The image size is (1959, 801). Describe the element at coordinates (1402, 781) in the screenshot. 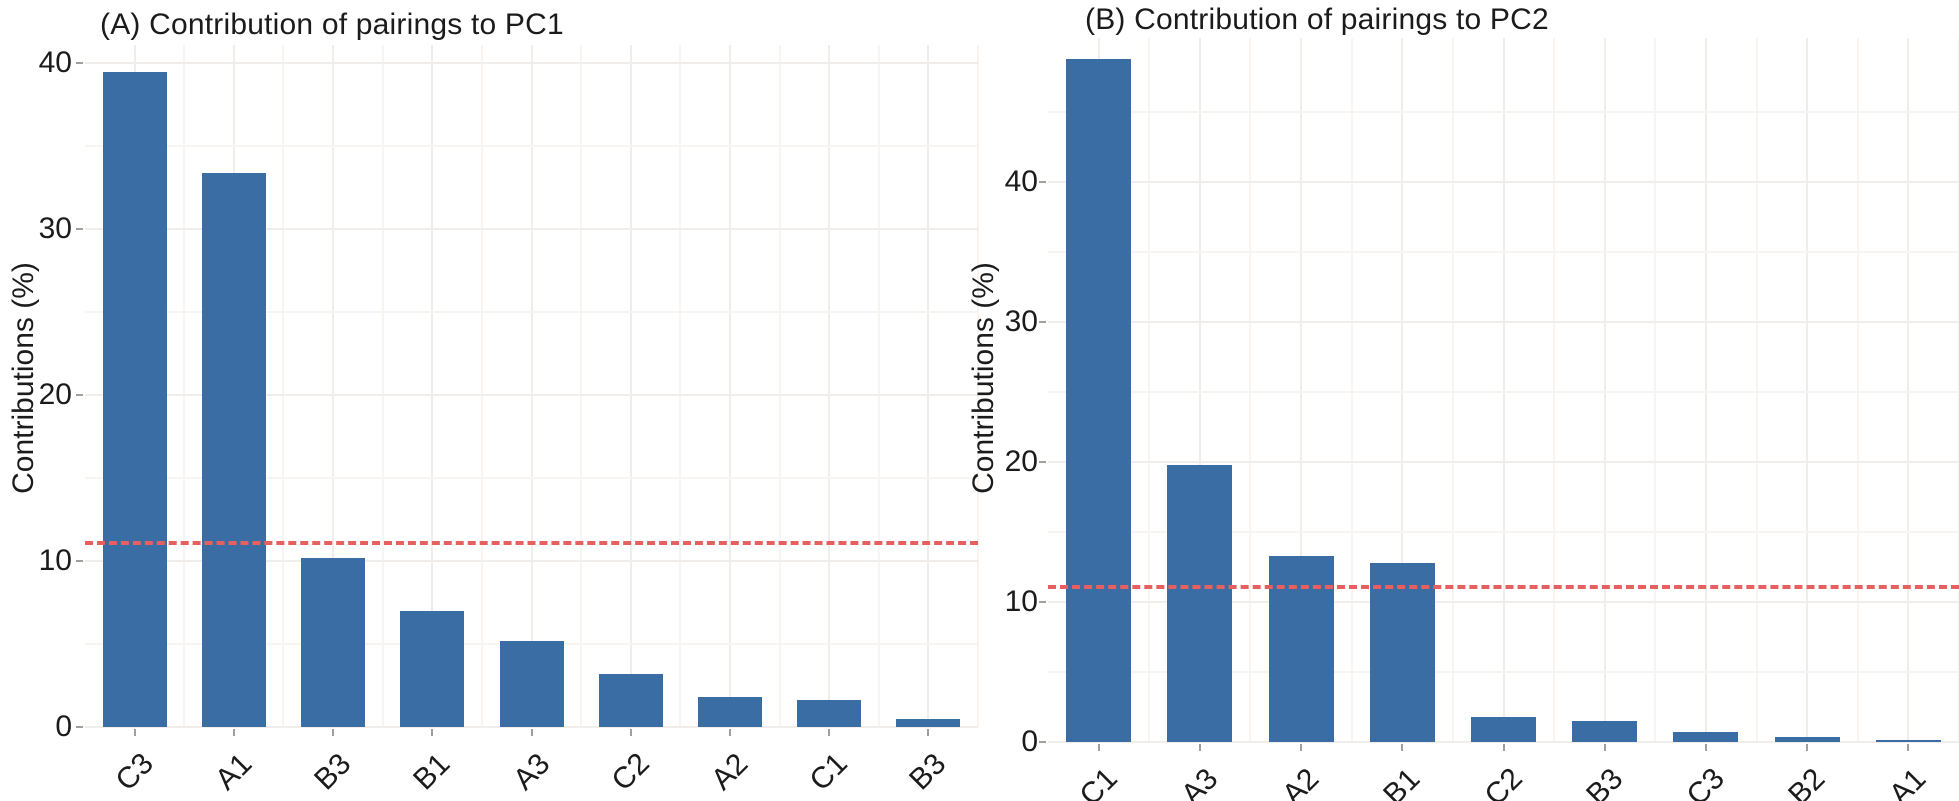

I see `x-tick-label-b1: B1` at that location.